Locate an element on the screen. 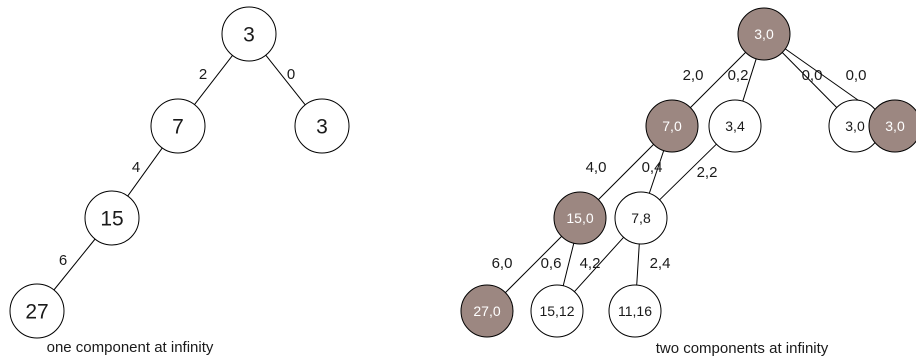 Image resolution: width=916 pixels, height=356 pixels. left-node-e: 27 is located at coordinates (37, 311).